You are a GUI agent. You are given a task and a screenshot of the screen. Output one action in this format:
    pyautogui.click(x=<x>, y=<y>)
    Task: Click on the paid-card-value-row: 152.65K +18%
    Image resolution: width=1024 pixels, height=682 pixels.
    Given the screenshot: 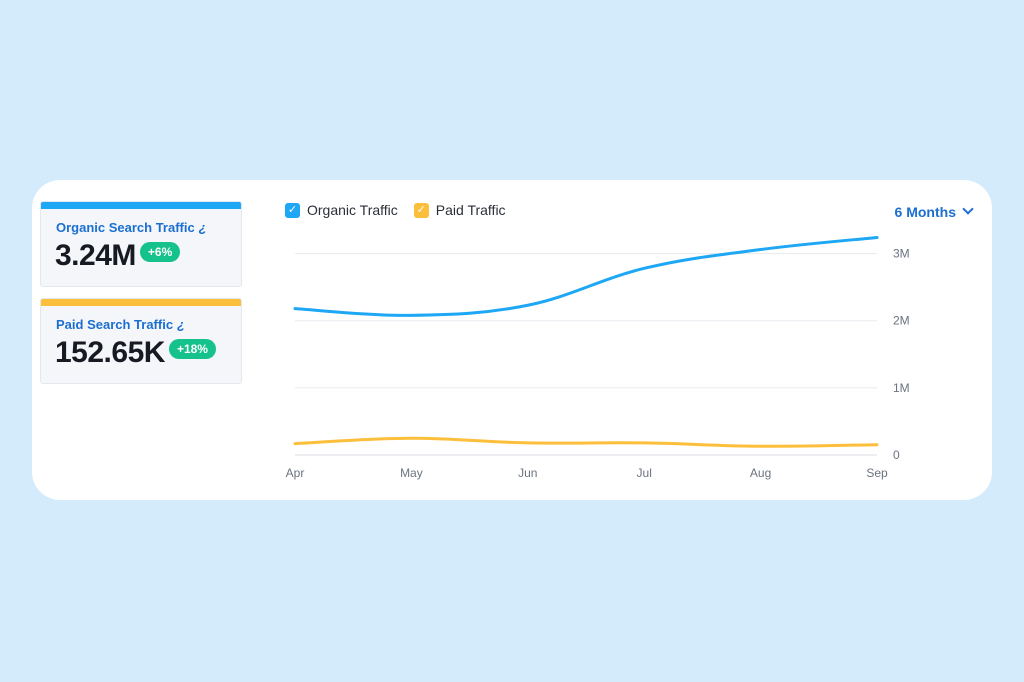 What is the action you would take?
    pyautogui.click(x=135, y=353)
    